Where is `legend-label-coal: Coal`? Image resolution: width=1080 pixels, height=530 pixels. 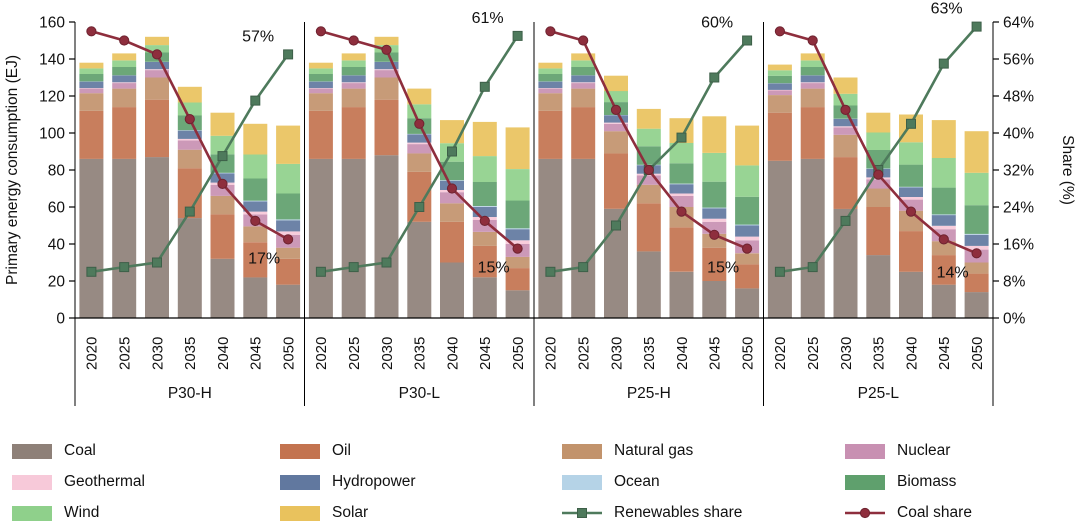
legend-label-coal: Coal is located at coordinates (80, 450).